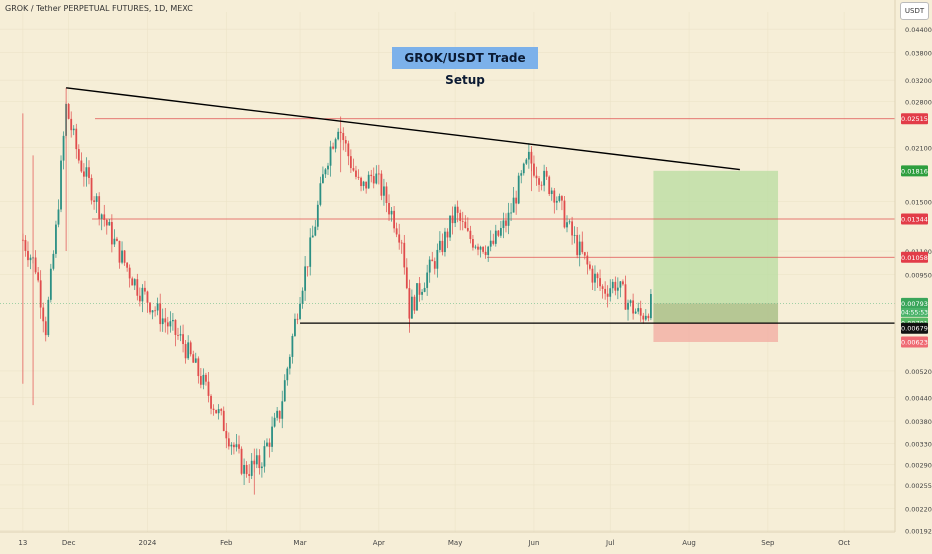 The width and height of the screenshot is (932, 554). What do you see at coordinates (918, 399) in the screenshot?
I see `price-tick-label: 0.00440` at bounding box center [918, 399].